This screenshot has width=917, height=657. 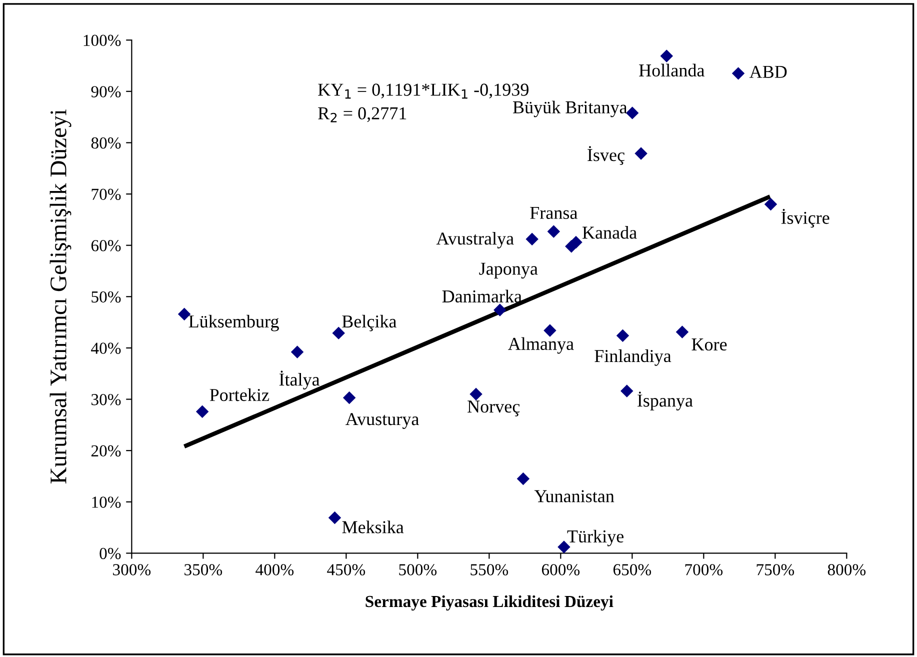 What do you see at coordinates (233, 323) in the screenshot?
I see `annotation: Lüksemburg` at bounding box center [233, 323].